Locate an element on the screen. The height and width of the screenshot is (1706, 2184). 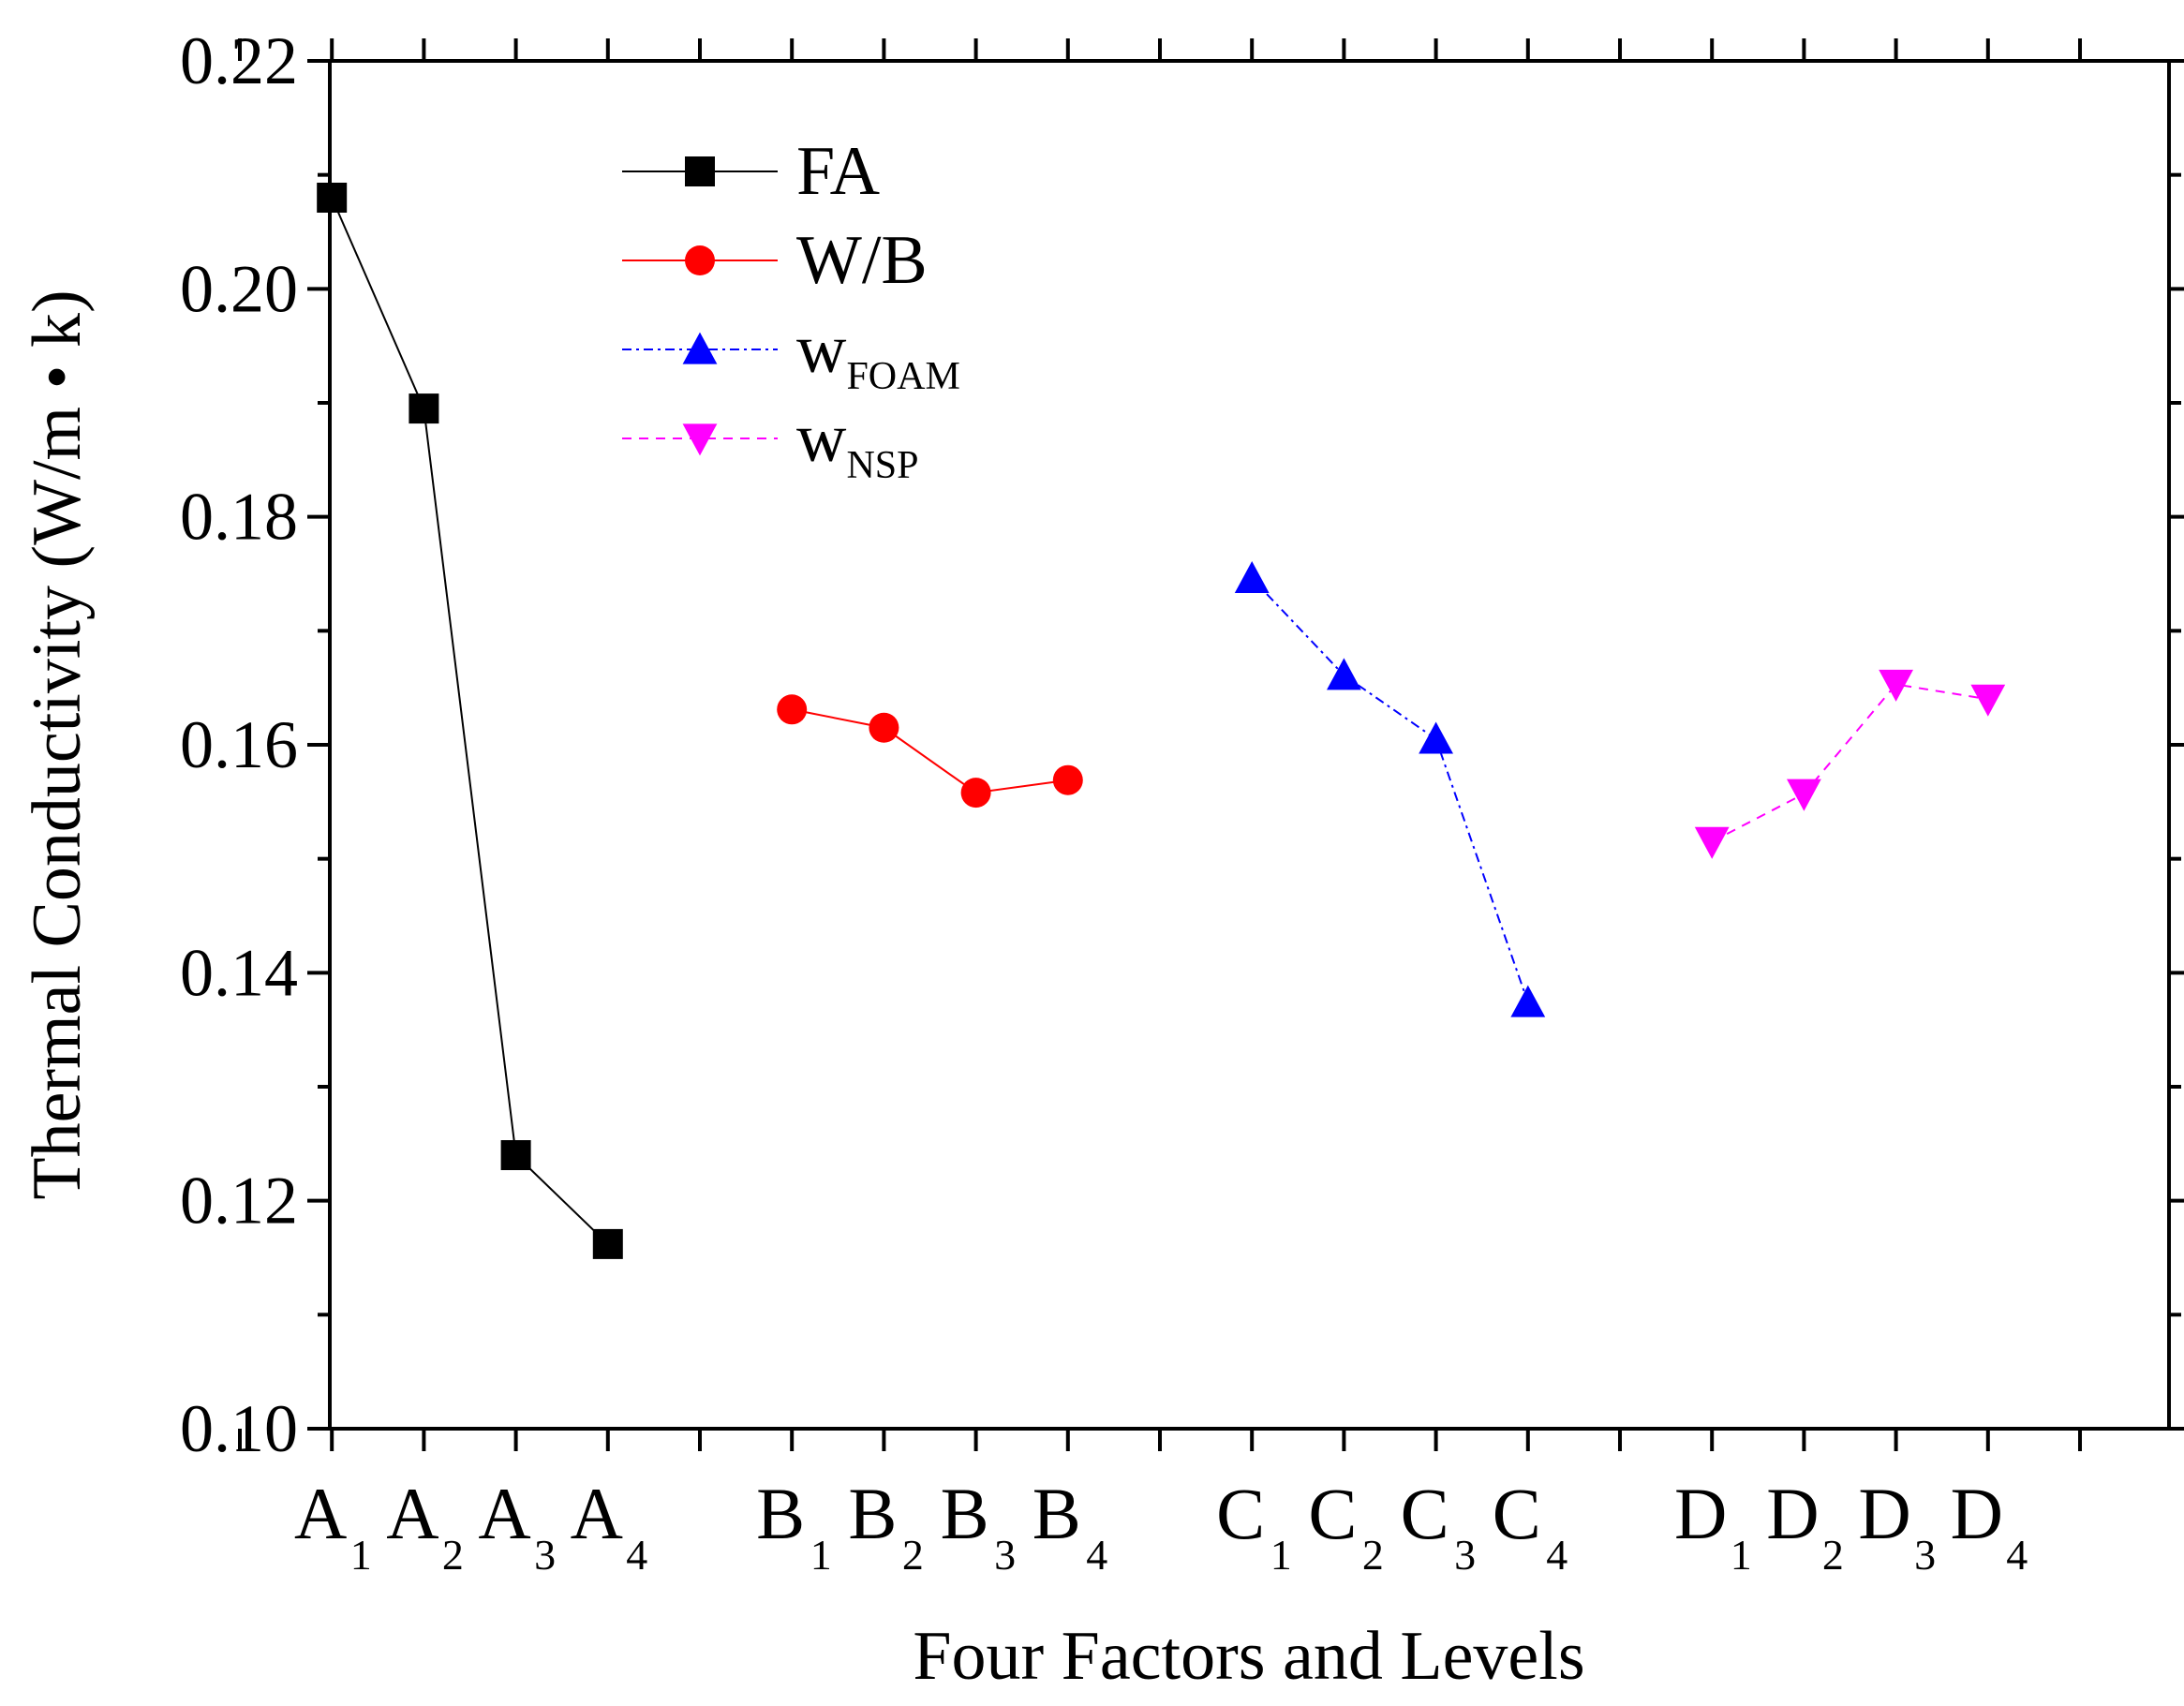
legend-label-subscript: FOAM is located at coordinates (902, 376).